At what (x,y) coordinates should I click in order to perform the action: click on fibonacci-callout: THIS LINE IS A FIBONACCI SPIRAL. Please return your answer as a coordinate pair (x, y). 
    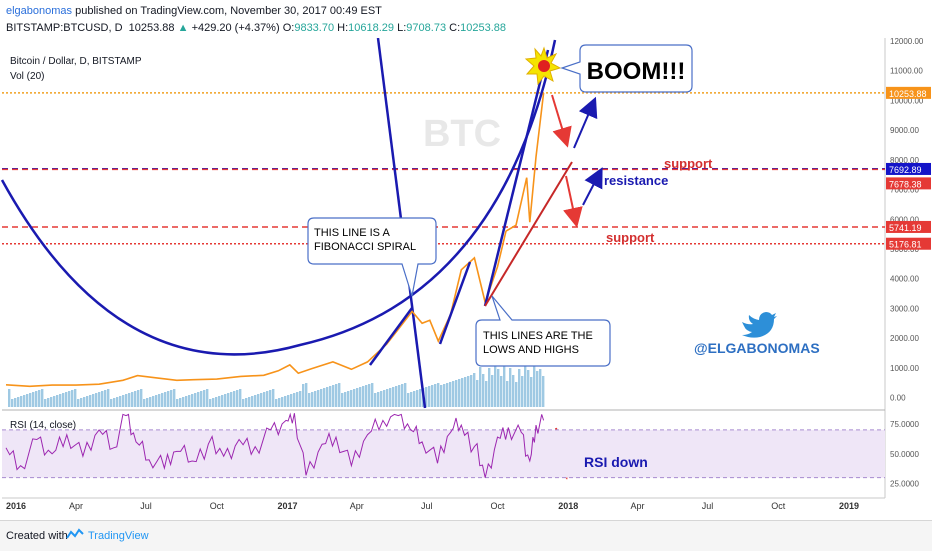
    Looking at the image, I should click on (372, 257).